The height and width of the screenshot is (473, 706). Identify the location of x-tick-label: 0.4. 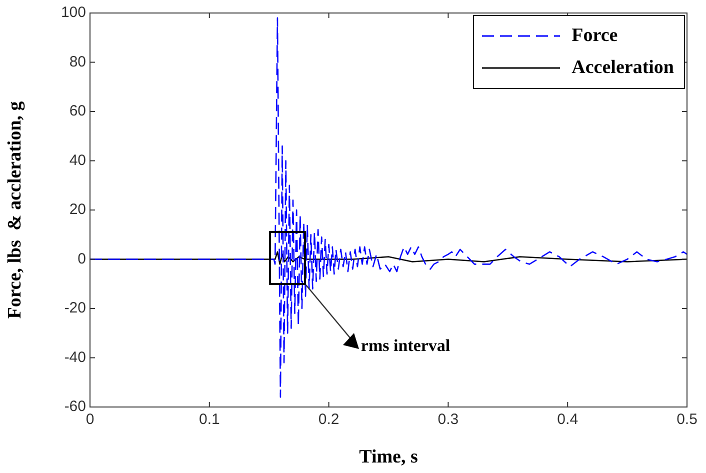
(567, 419).